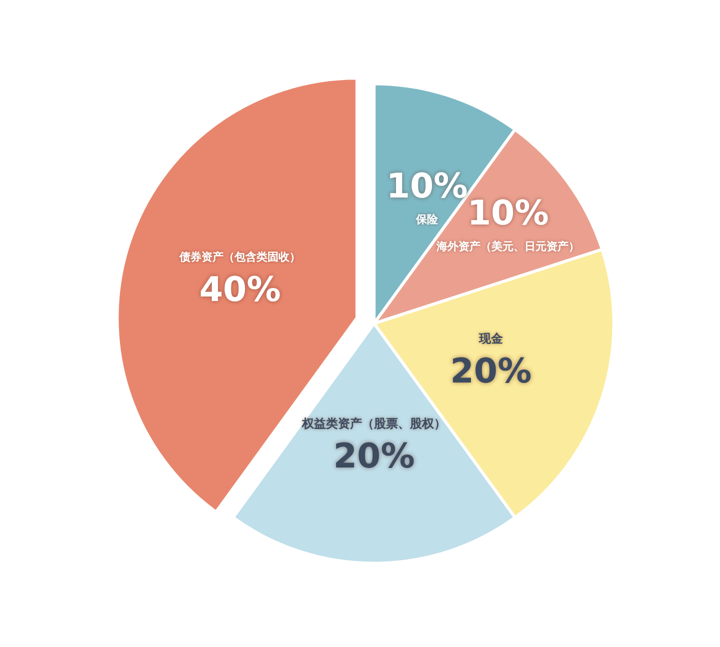 Image resolution: width=720 pixels, height=647 pixels. I want to click on slice-label: 保险, so click(427, 219).